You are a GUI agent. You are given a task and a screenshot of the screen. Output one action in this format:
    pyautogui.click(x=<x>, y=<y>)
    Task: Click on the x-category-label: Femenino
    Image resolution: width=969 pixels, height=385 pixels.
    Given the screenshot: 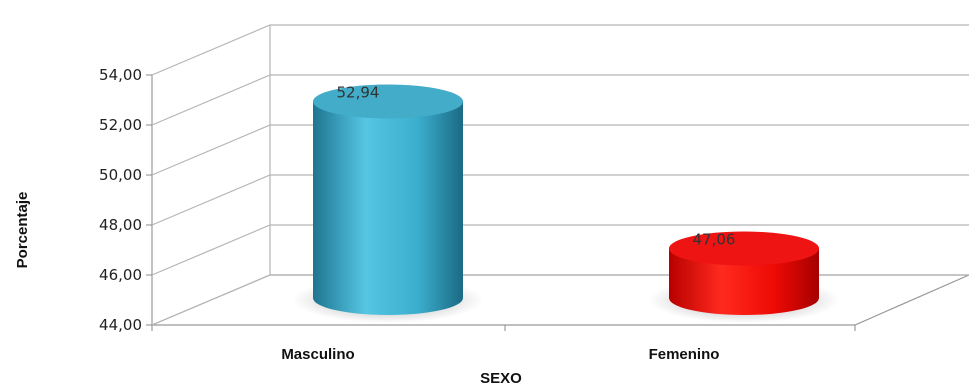 What is the action you would take?
    pyautogui.click(x=684, y=354)
    